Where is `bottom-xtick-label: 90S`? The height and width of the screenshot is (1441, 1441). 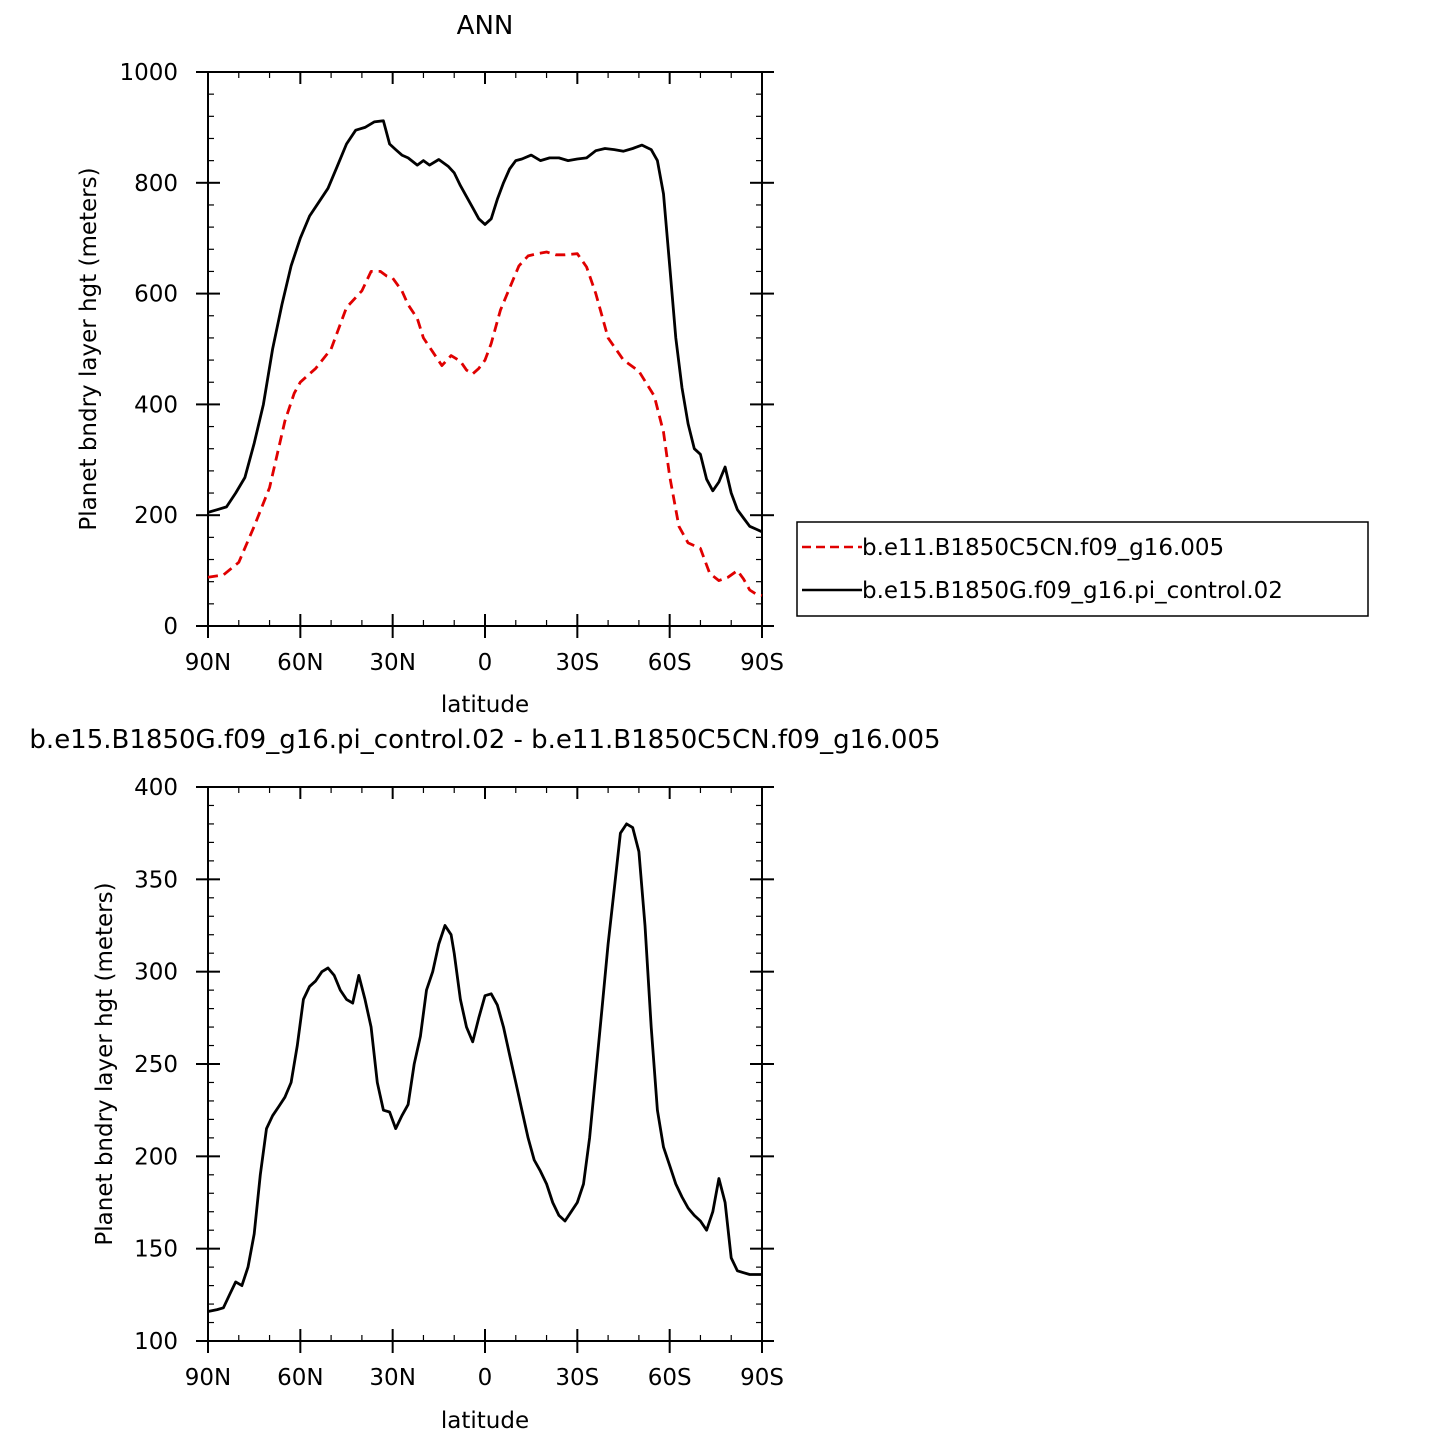 bottom-xtick-label: 90S is located at coordinates (762, 1378).